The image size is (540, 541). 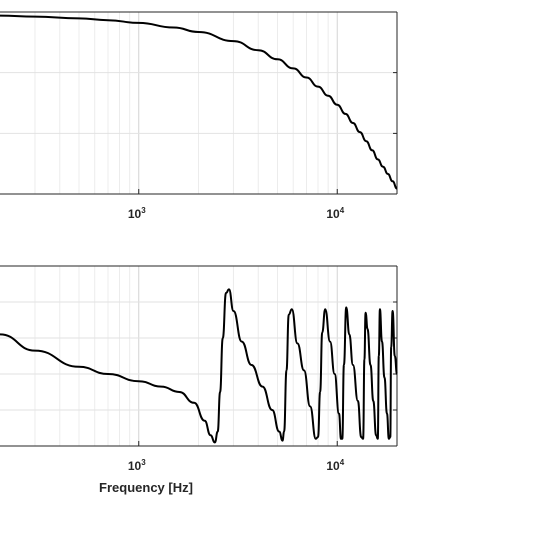 I want to click on x-axis-label: Frequency [Hz], so click(x=146, y=487).